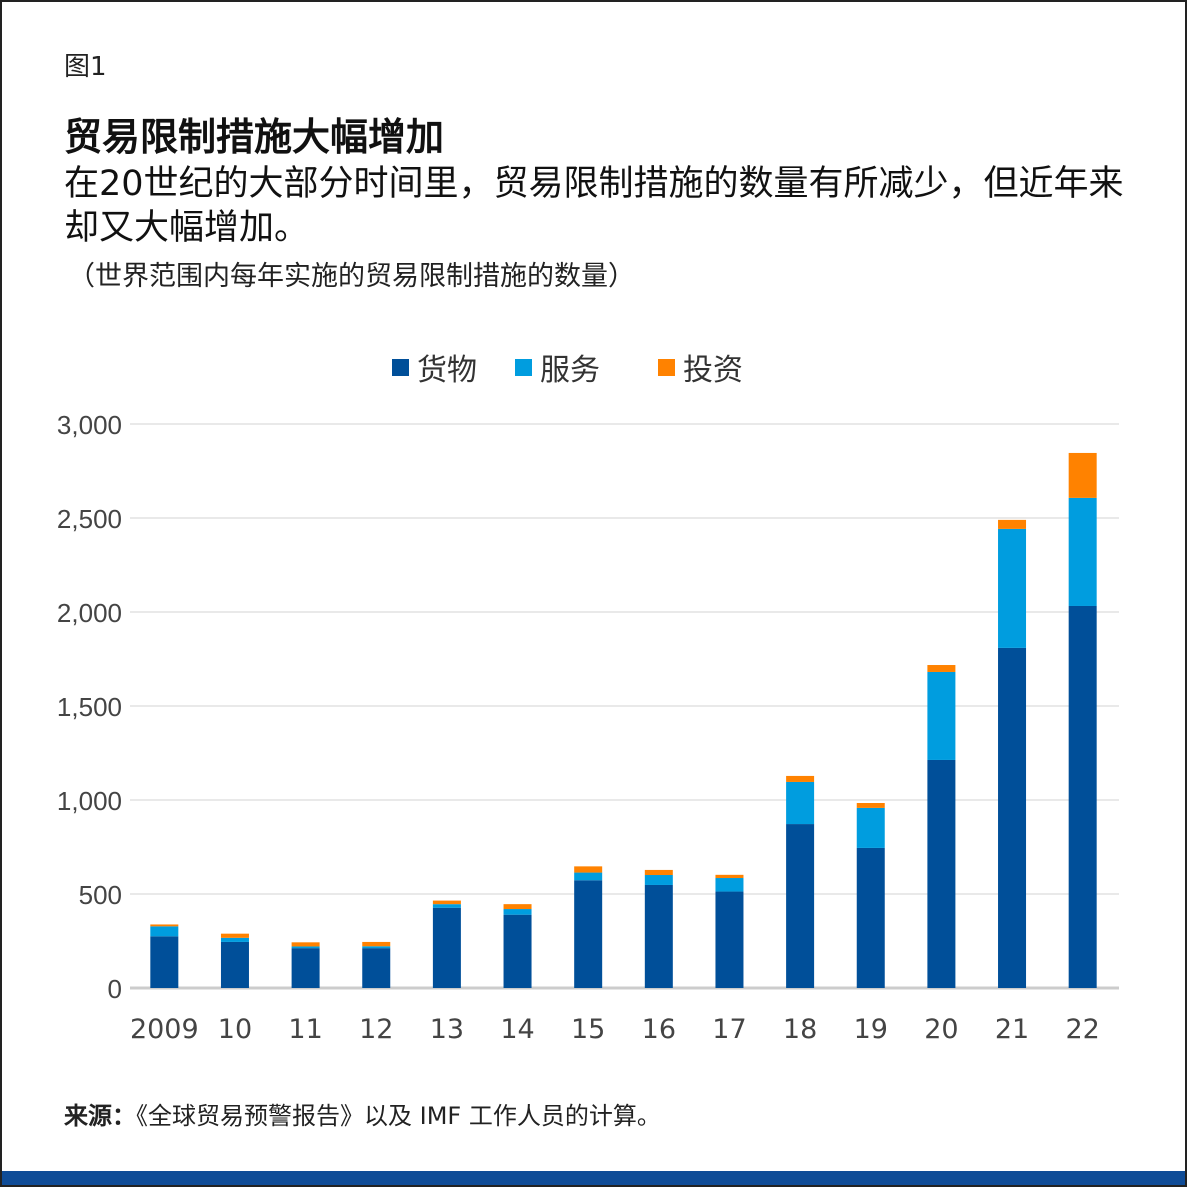 This screenshot has width=1187, height=1187. I want to click on y-tick-label: 1,500, so click(89, 707).